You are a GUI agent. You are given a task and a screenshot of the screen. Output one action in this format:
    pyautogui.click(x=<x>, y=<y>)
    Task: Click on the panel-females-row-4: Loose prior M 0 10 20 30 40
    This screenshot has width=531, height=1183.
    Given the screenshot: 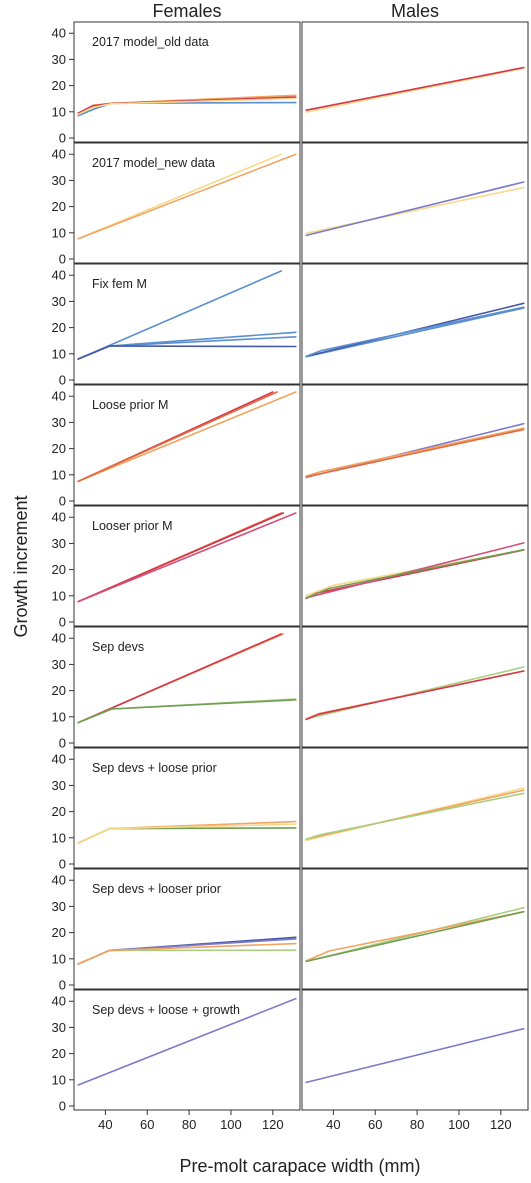 What is the action you would take?
    pyautogui.click(x=176, y=446)
    